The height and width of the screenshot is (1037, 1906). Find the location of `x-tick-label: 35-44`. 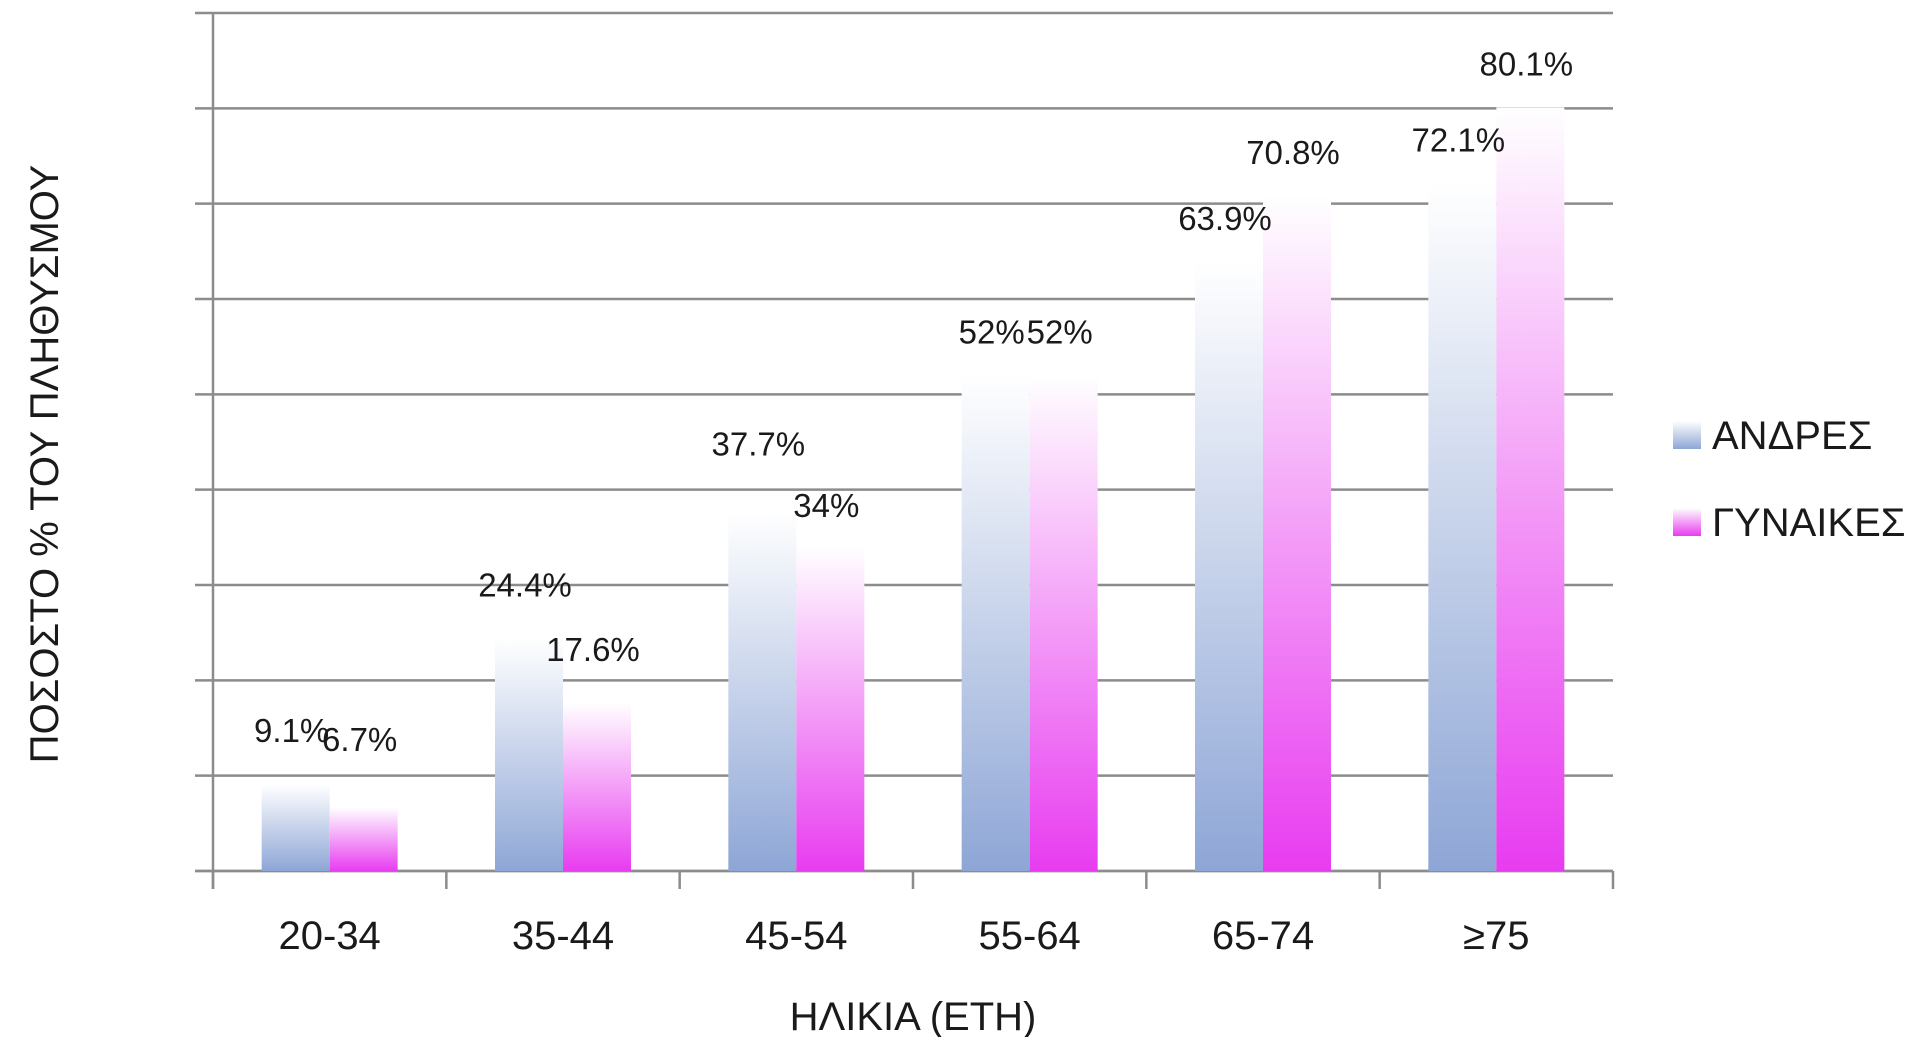

x-tick-label: 35-44 is located at coordinates (563, 936).